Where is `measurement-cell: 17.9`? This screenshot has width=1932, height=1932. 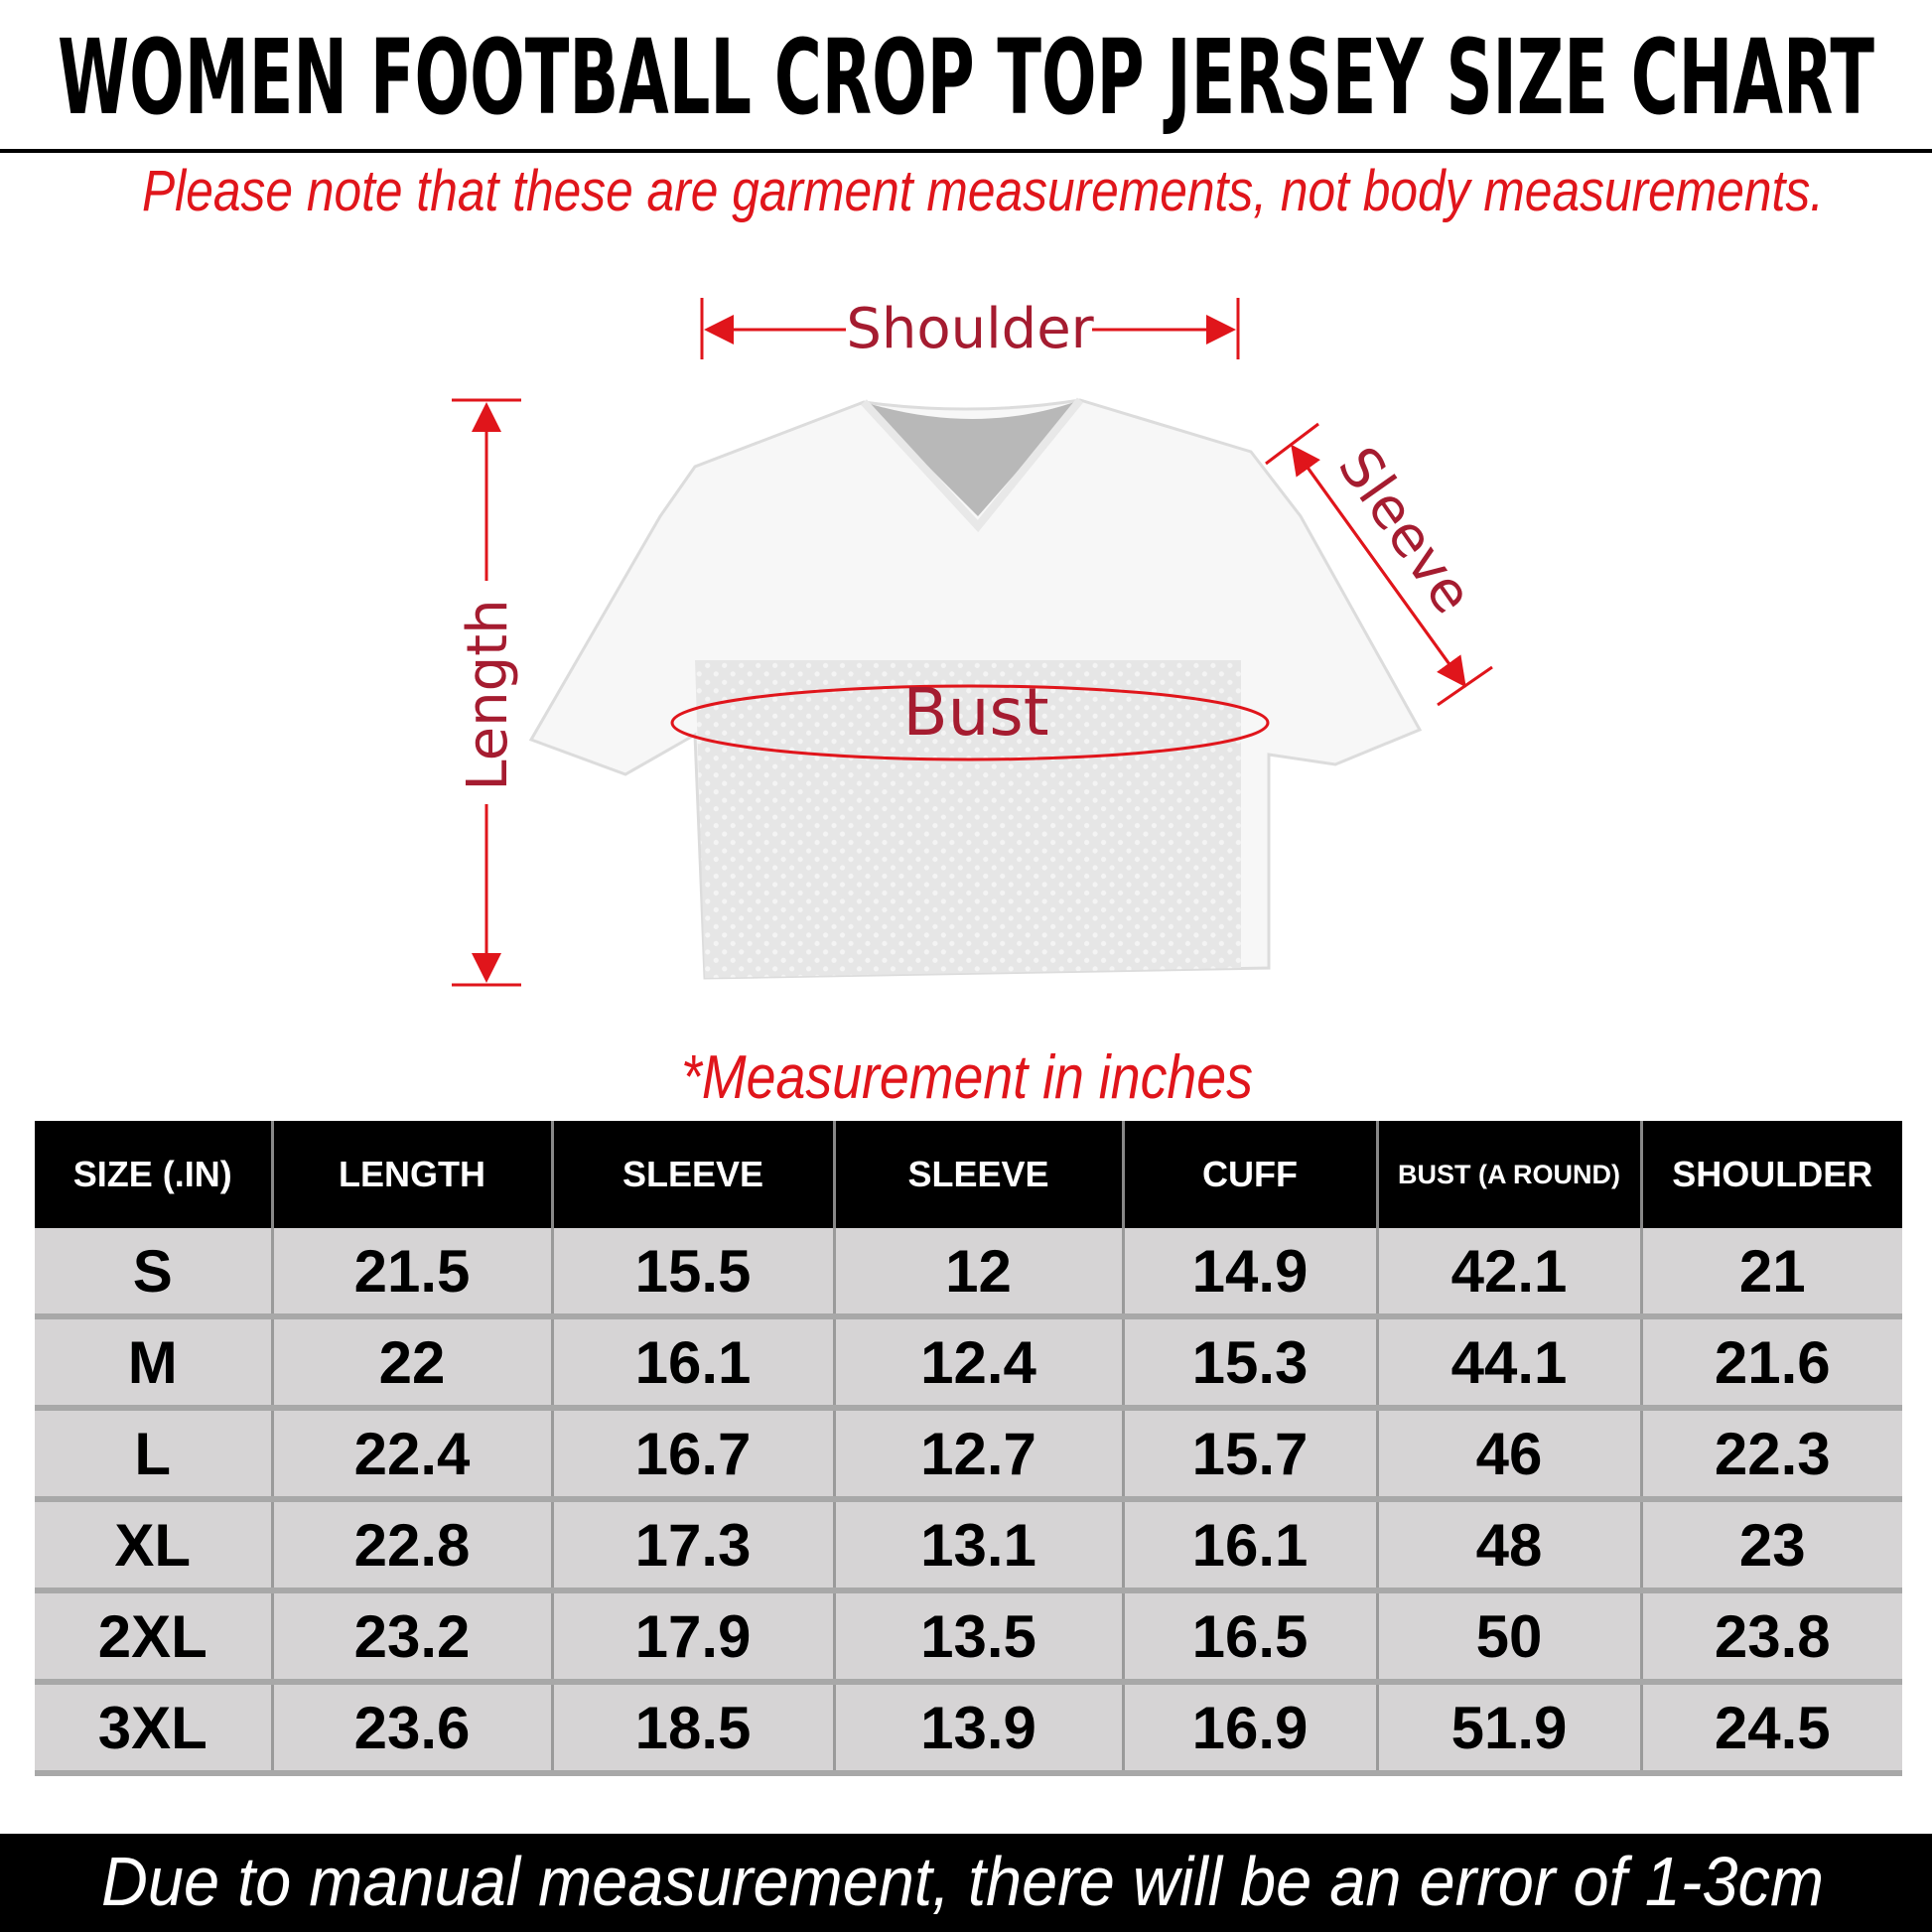
measurement-cell: 17.9 is located at coordinates (692, 1637).